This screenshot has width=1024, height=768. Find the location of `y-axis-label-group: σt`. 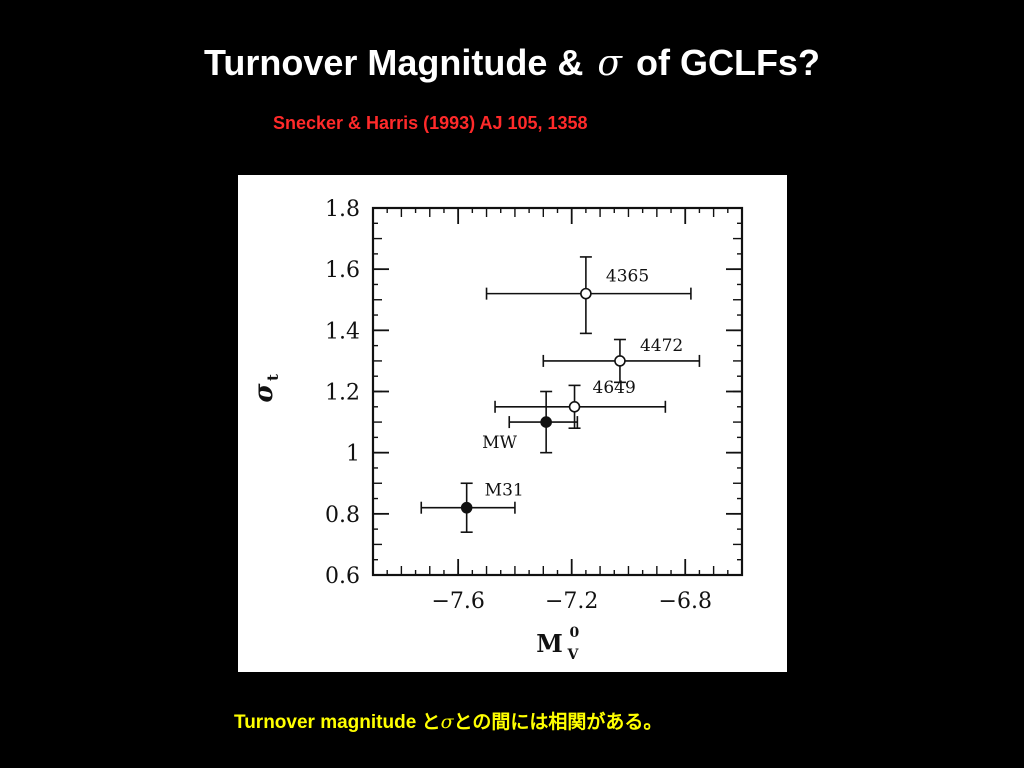

y-axis-label-group: σt is located at coordinates (265, 388).